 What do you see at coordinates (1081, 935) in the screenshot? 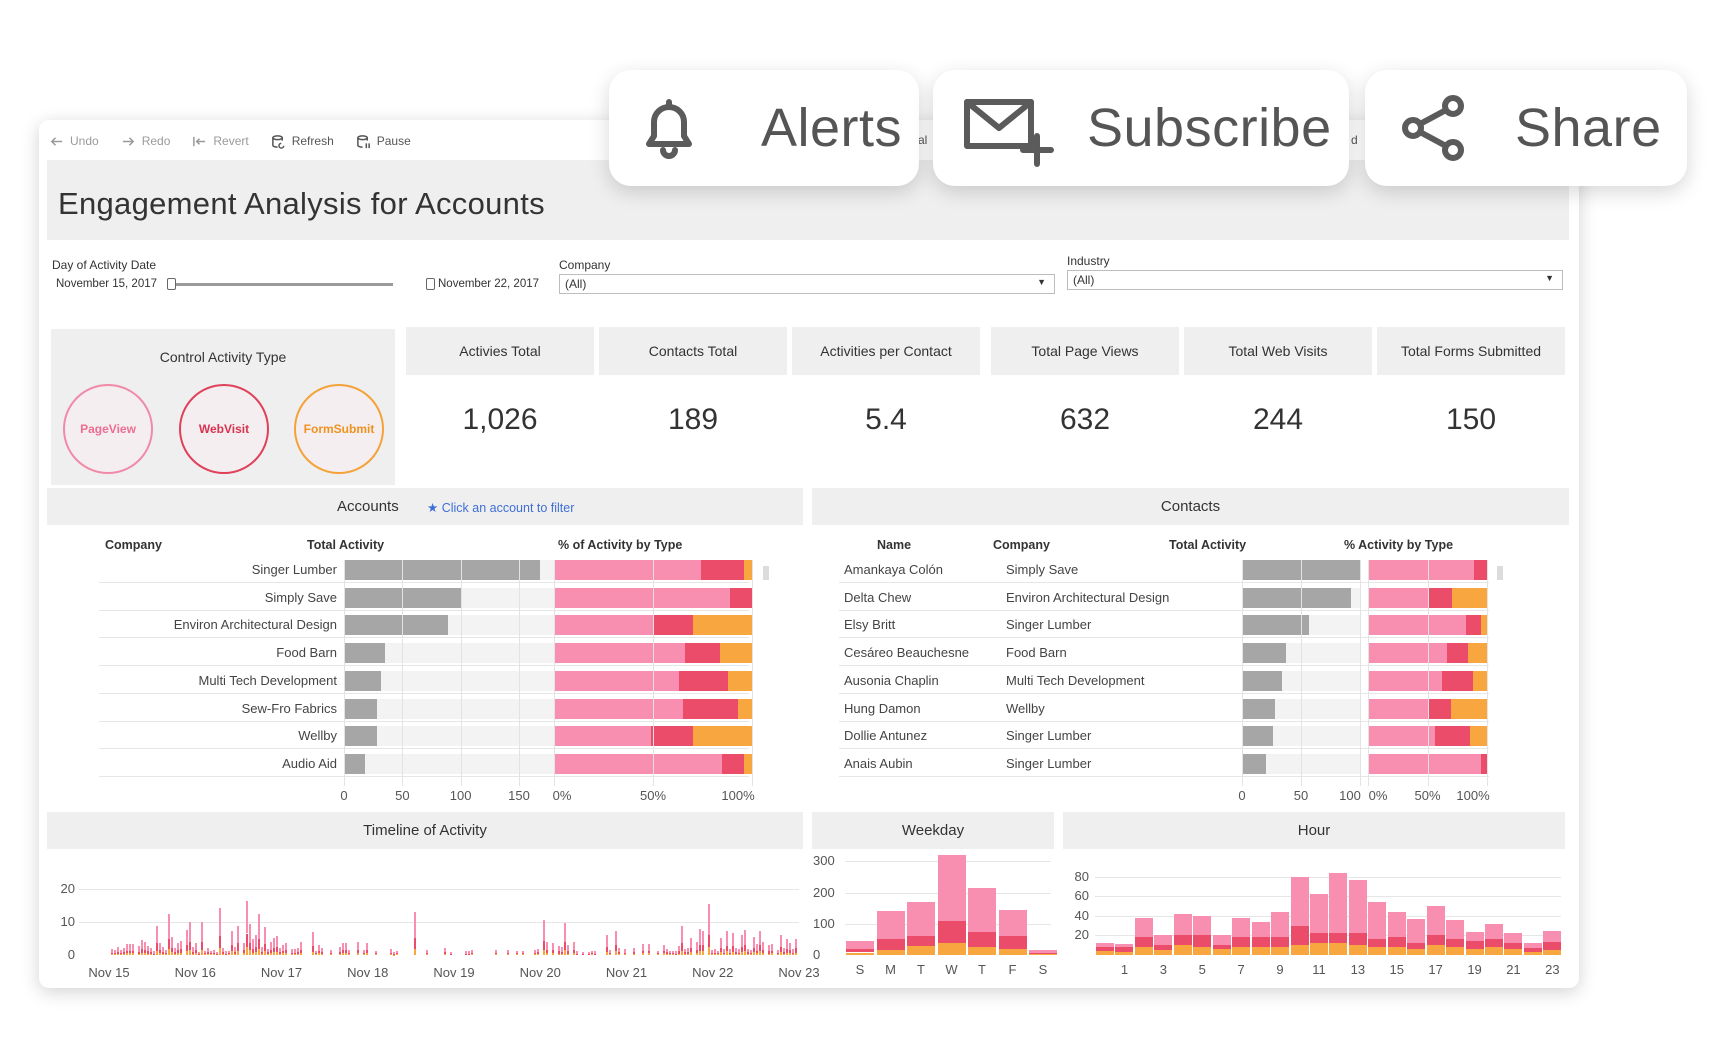
I see `y-tick-label: 20` at bounding box center [1081, 935].